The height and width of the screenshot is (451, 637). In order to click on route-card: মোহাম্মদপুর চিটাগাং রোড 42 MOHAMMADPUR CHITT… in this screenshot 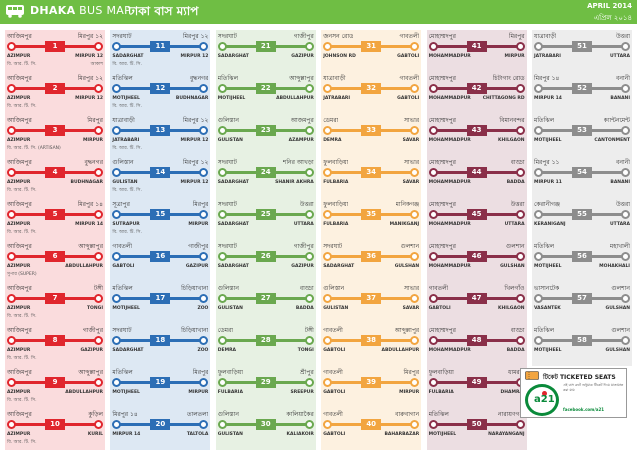, I will do `click(476, 93)`.